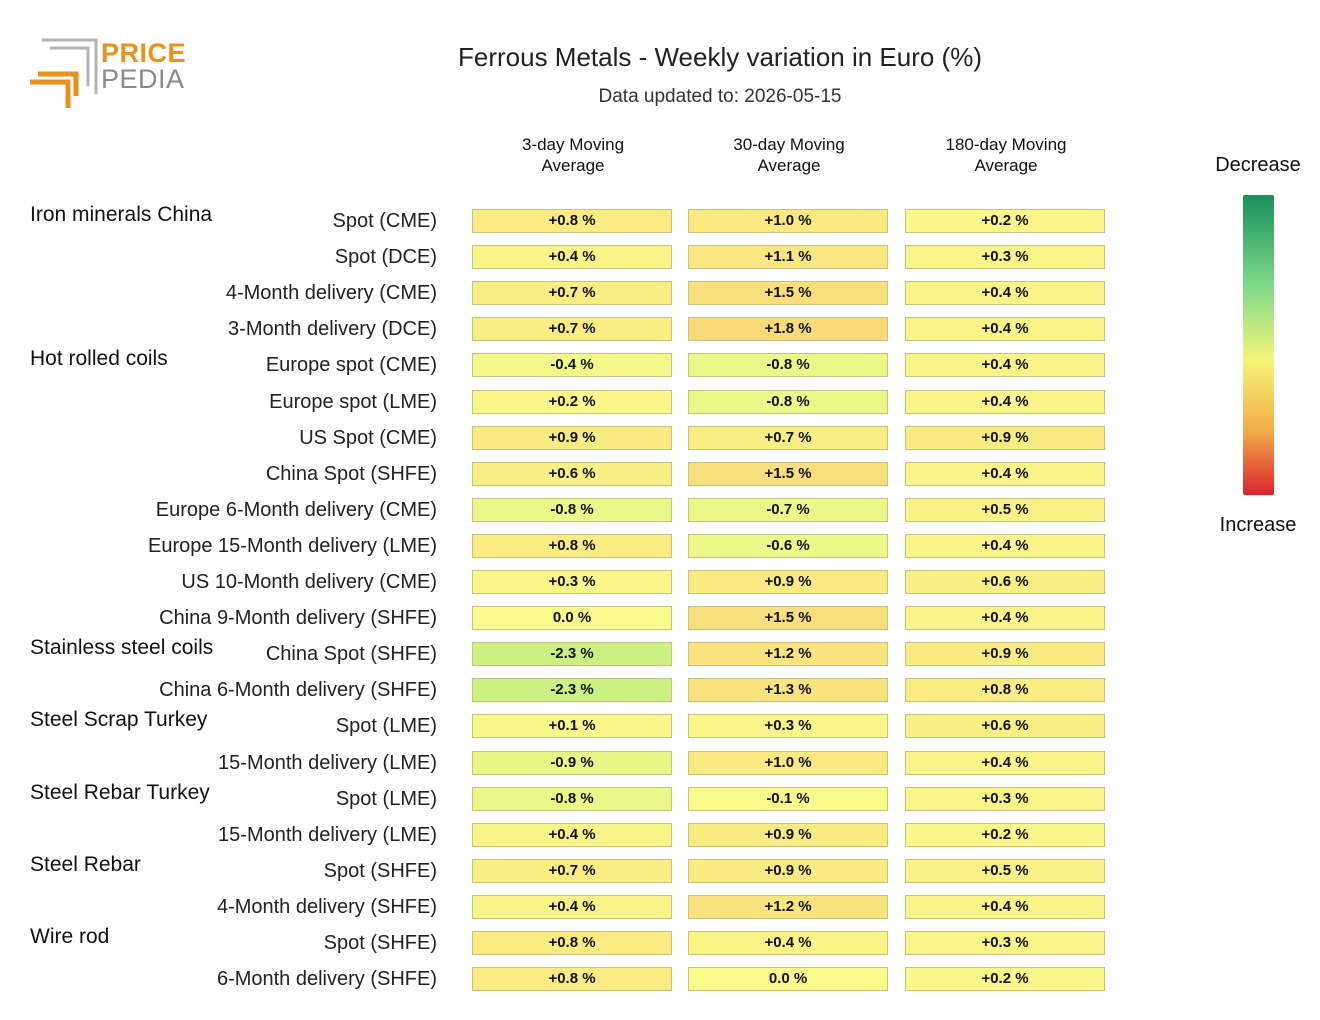 The width and height of the screenshot is (1320, 1020). What do you see at coordinates (298, 690) in the screenshot?
I see `row-label: China 6-Month delivery (SHFE)` at bounding box center [298, 690].